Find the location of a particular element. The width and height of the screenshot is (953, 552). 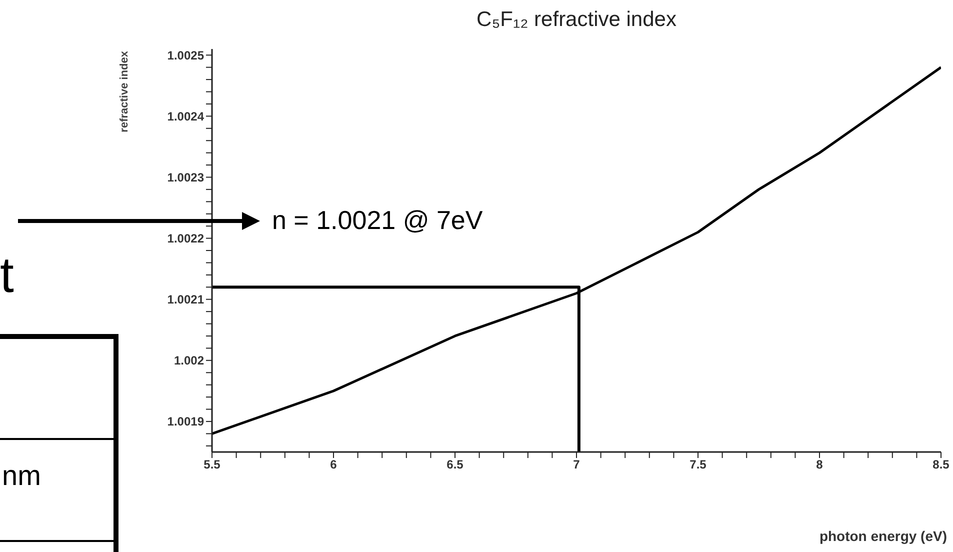

annotation: n = 1.0021 @ 7eV is located at coordinates (377, 220).